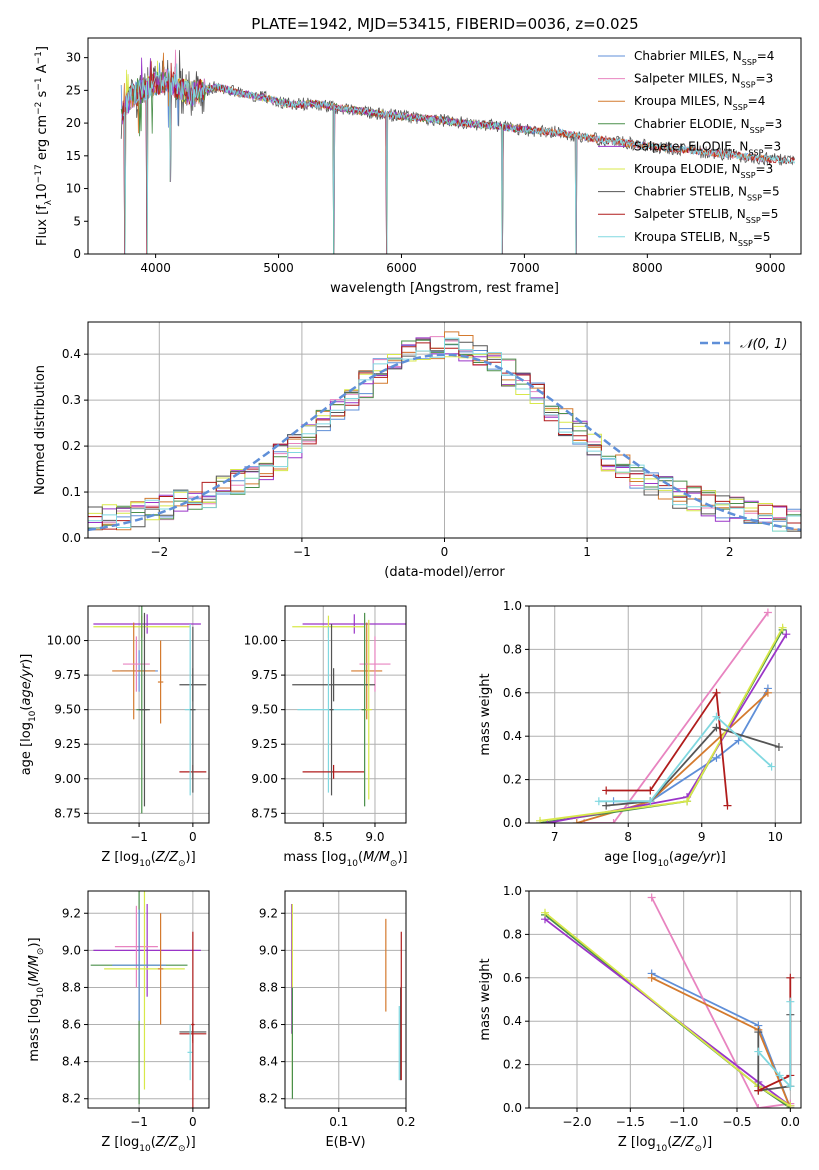  What do you see at coordinates (706, 216) in the screenshot?
I see `legend-label: Salpeter STELIB, NSSP=5` at bounding box center [706, 216].